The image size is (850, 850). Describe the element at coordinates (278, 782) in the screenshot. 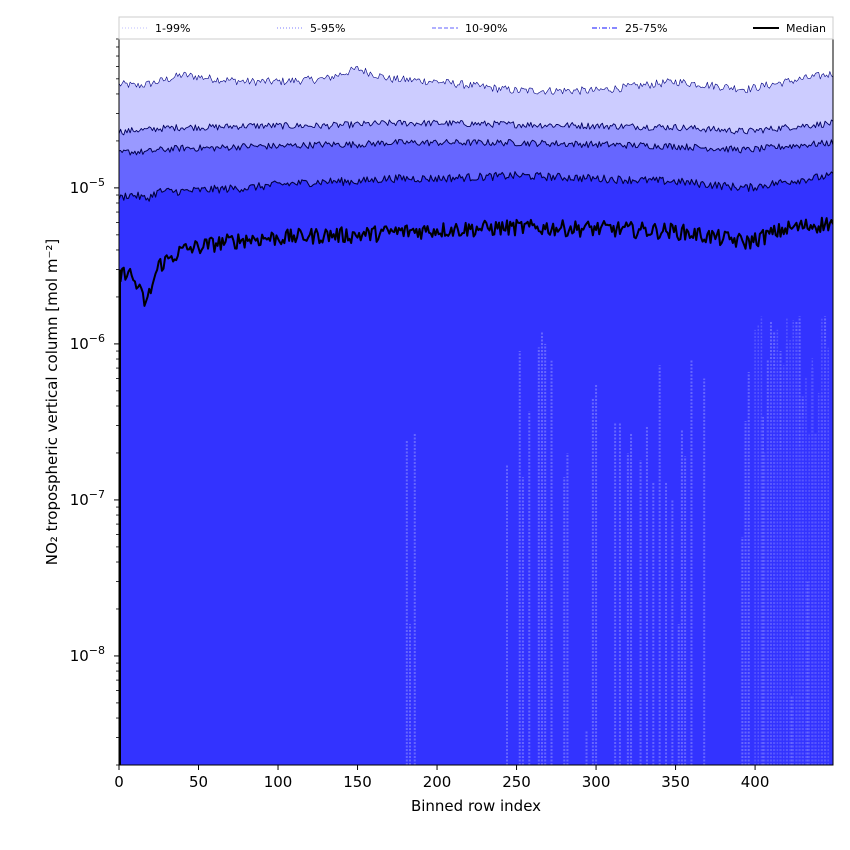

I see `x-tick-label: 100` at that location.